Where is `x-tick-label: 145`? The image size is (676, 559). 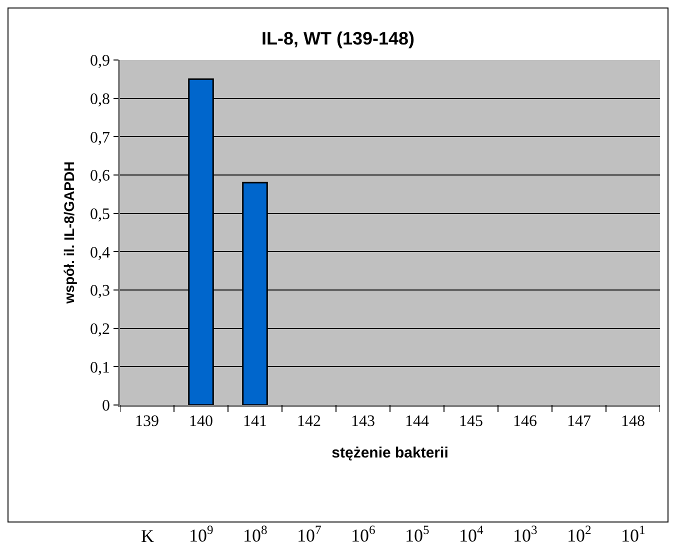 x-tick-label: 145 is located at coordinates (471, 421).